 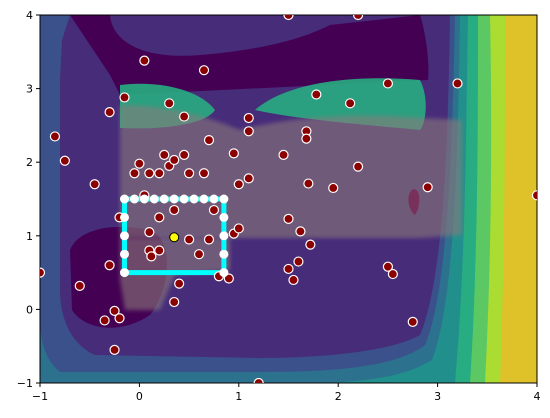 What do you see at coordinates (28, 199) in the screenshot?
I see `y-axis: −1 0 1 2 3 4` at bounding box center [28, 199].